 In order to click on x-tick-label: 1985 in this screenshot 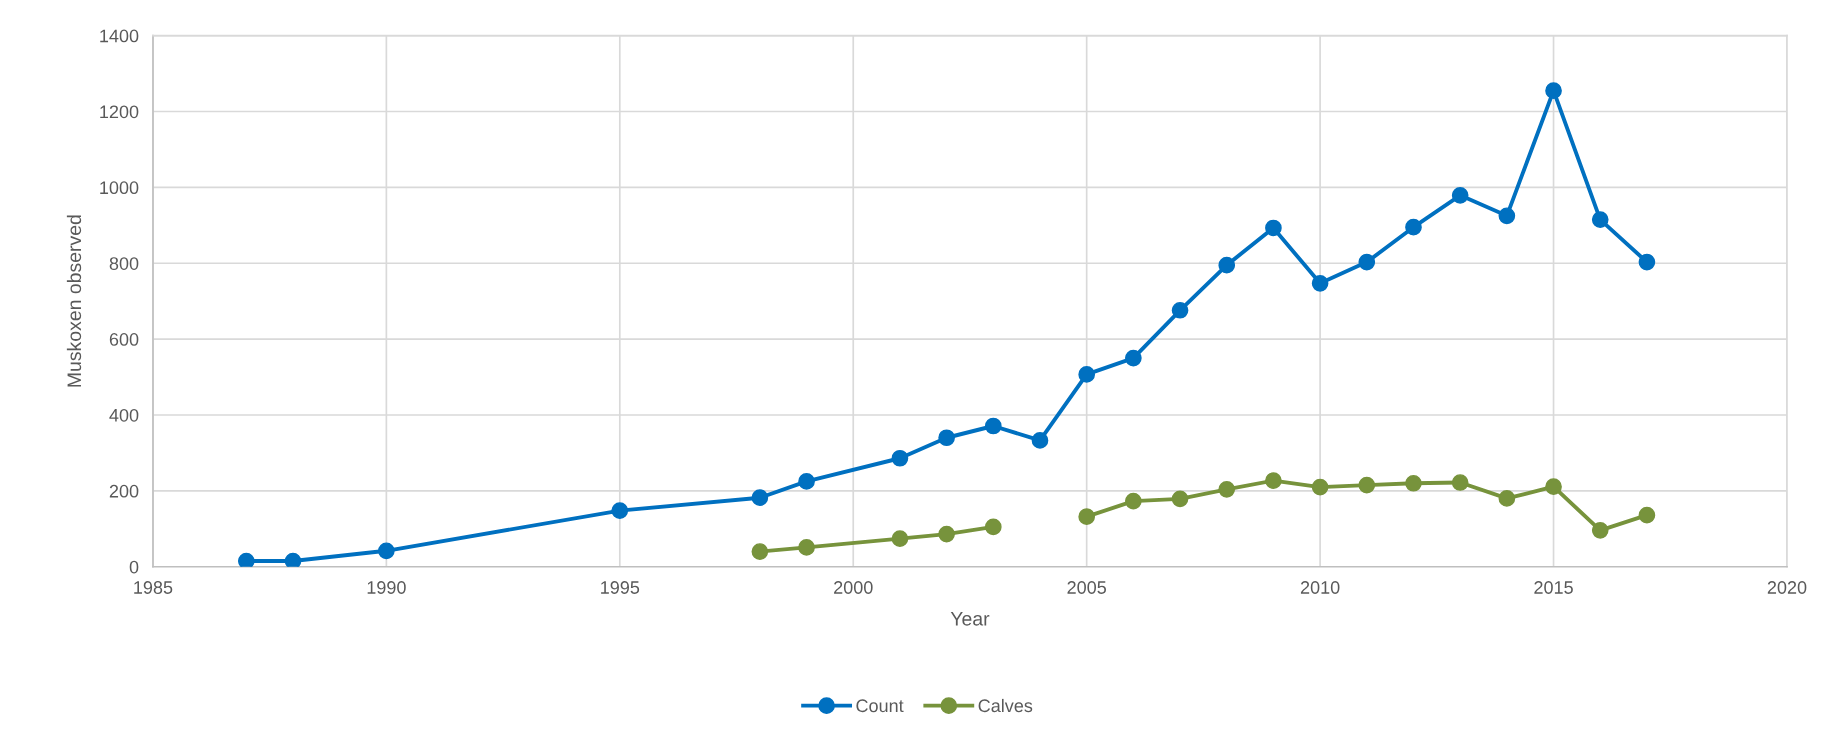, I will do `click(153, 587)`.